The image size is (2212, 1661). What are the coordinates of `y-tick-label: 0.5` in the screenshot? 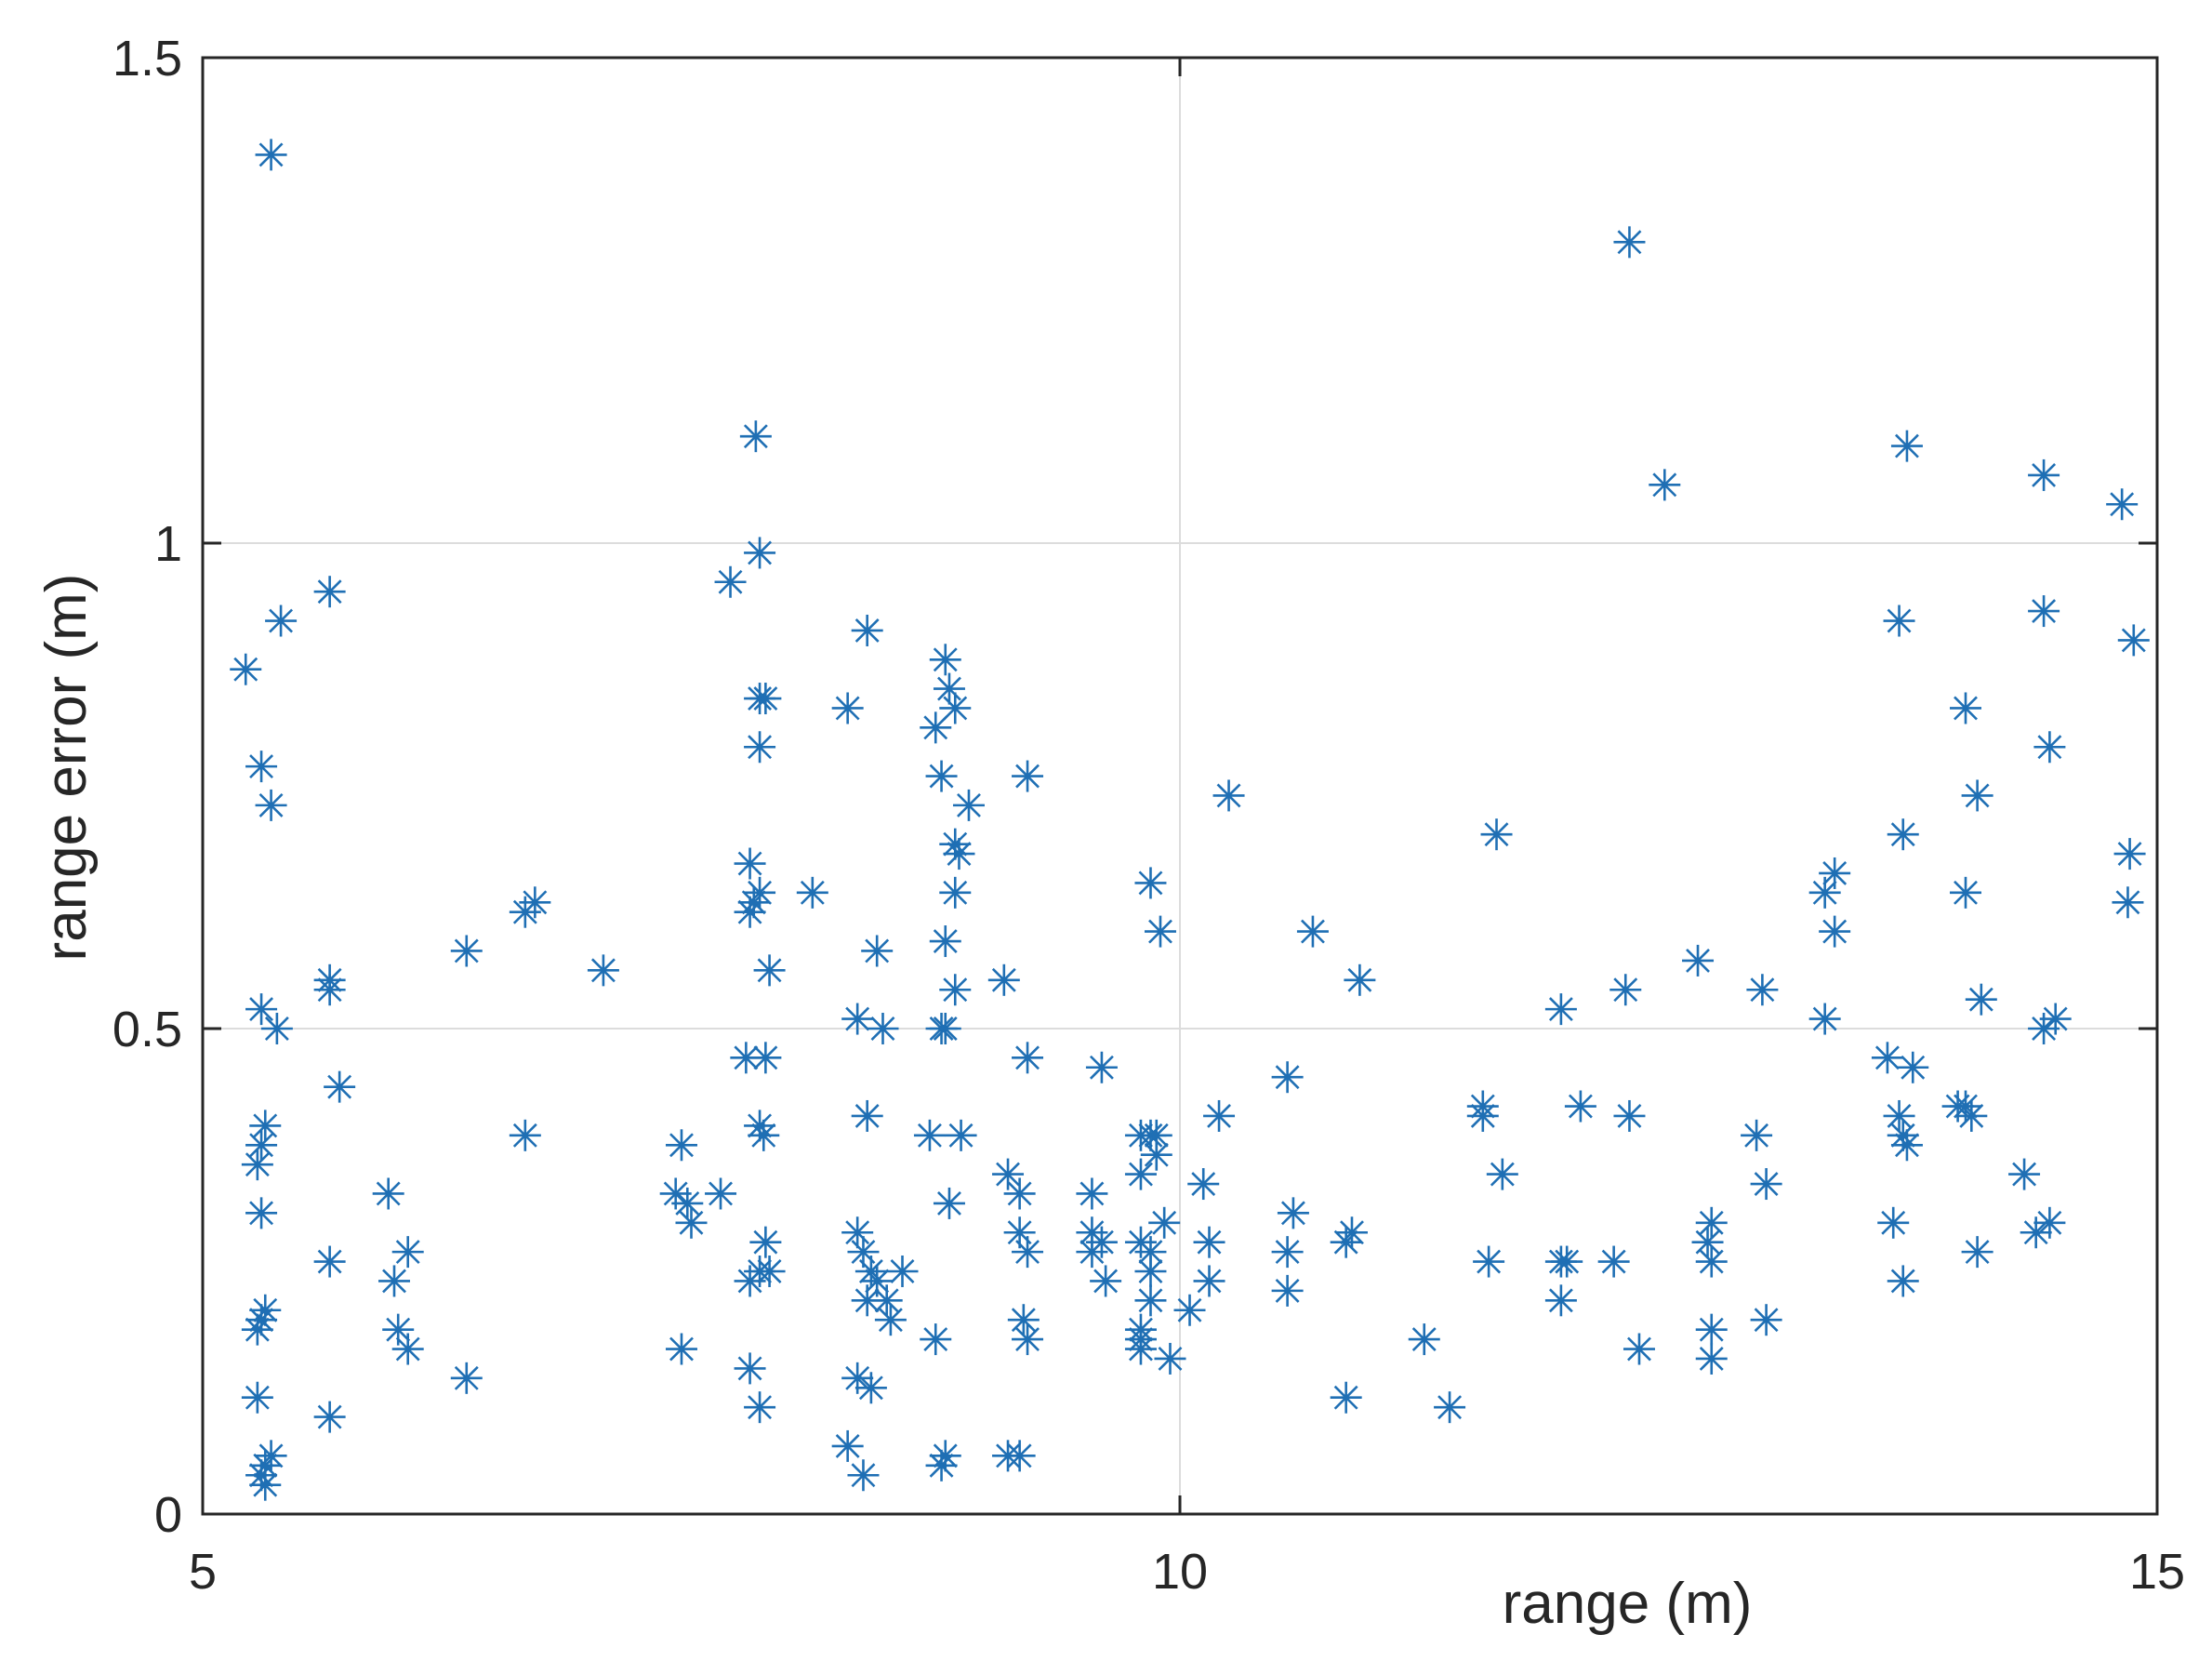 It's located at (147, 1029).